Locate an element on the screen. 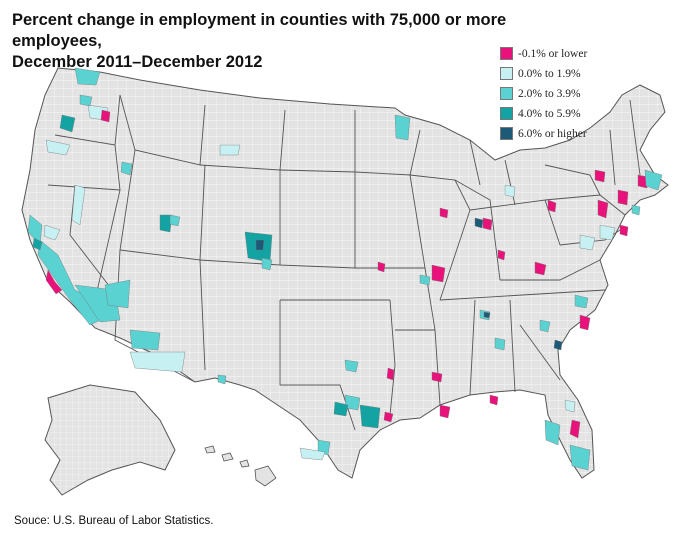  legend-item-high: 4.0% to 5.9% is located at coordinates (565, 113).